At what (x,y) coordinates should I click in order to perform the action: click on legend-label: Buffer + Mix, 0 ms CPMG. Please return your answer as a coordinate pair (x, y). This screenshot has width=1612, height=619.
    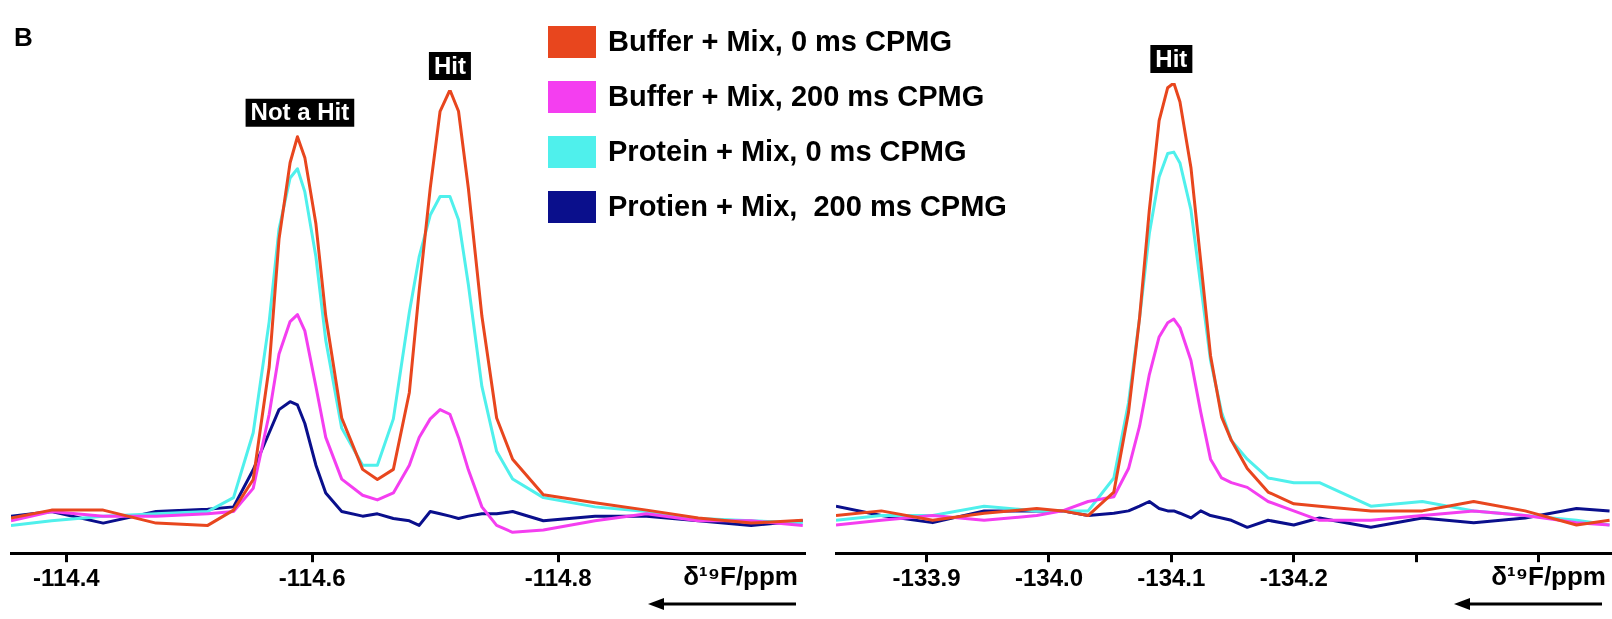
    Looking at the image, I should click on (780, 41).